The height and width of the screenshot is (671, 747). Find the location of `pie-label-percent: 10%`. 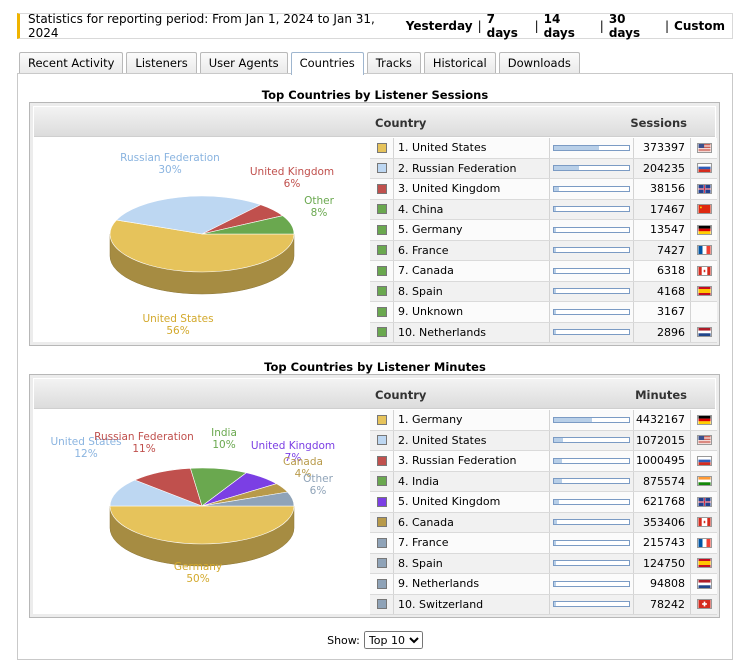

pie-label-percent: 10% is located at coordinates (223, 445).